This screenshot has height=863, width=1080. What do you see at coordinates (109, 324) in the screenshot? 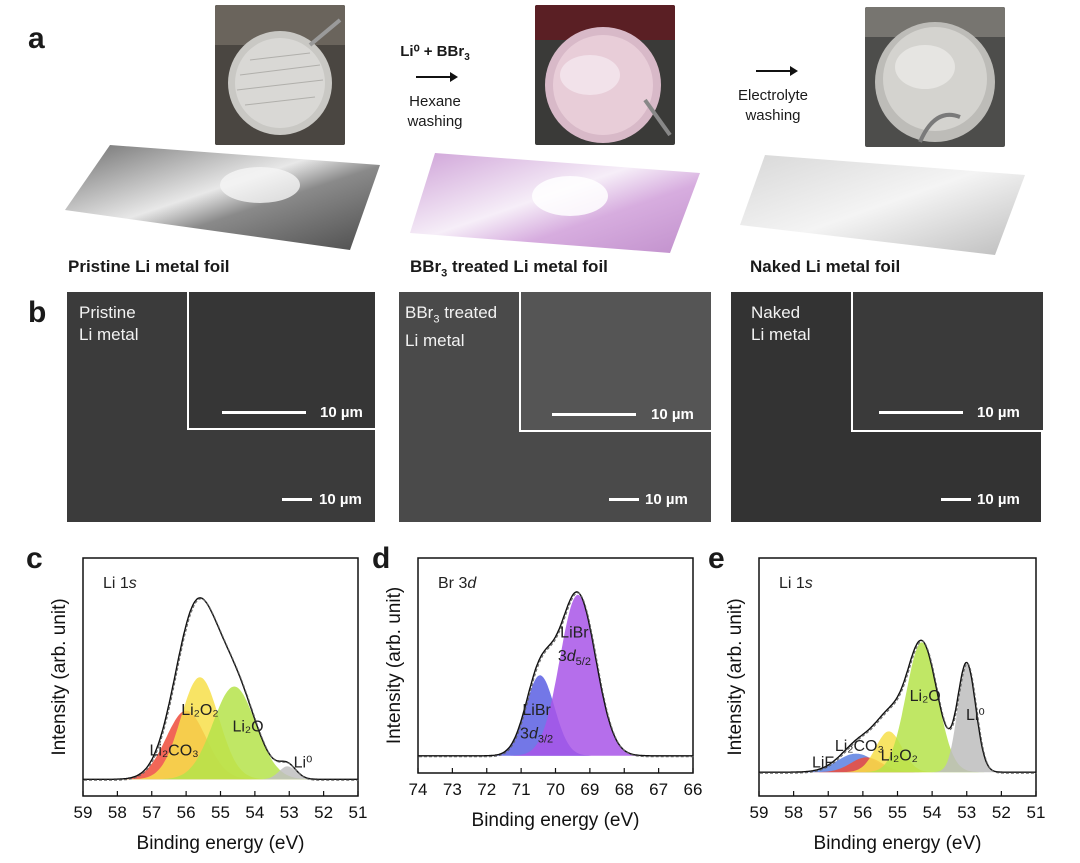
I see `sem-pristine-label: Pristine Li metal` at bounding box center [109, 324].